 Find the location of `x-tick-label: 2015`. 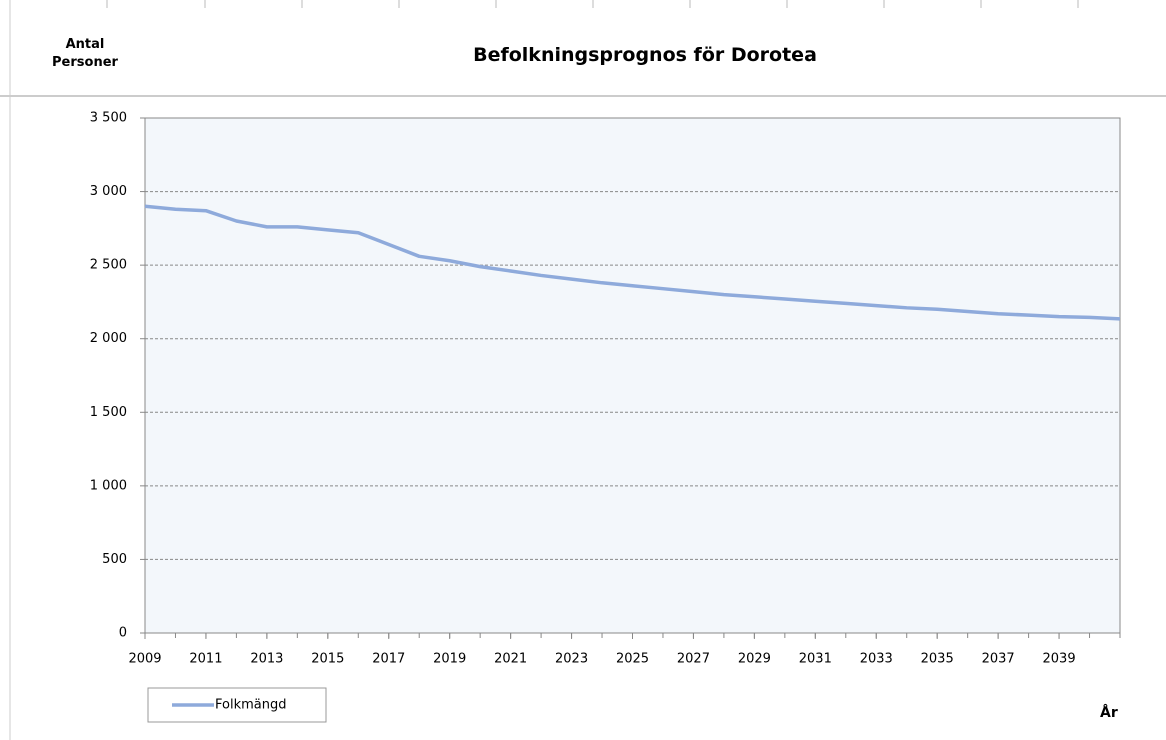

x-tick-label: 2015 is located at coordinates (327, 659).